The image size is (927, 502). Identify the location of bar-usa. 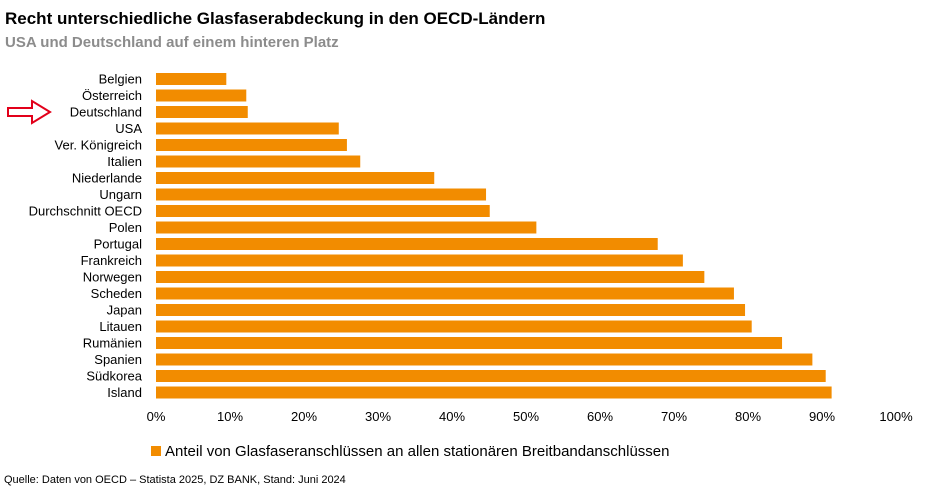
(247, 128).